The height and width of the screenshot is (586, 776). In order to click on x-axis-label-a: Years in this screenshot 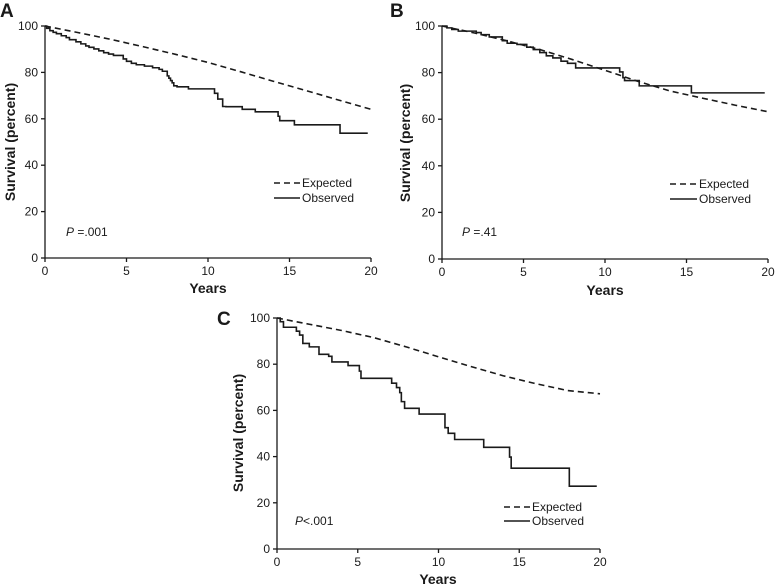, I will do `click(208, 288)`.